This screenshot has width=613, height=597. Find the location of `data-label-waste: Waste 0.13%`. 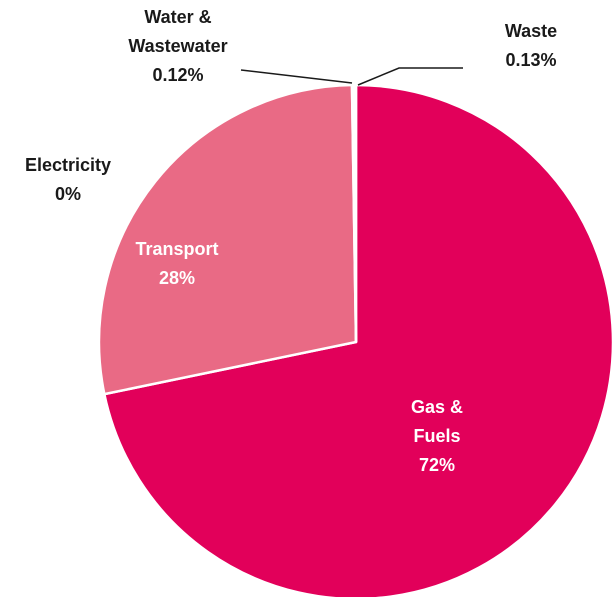

data-label-waste: Waste 0.13% is located at coordinates (531, 45).